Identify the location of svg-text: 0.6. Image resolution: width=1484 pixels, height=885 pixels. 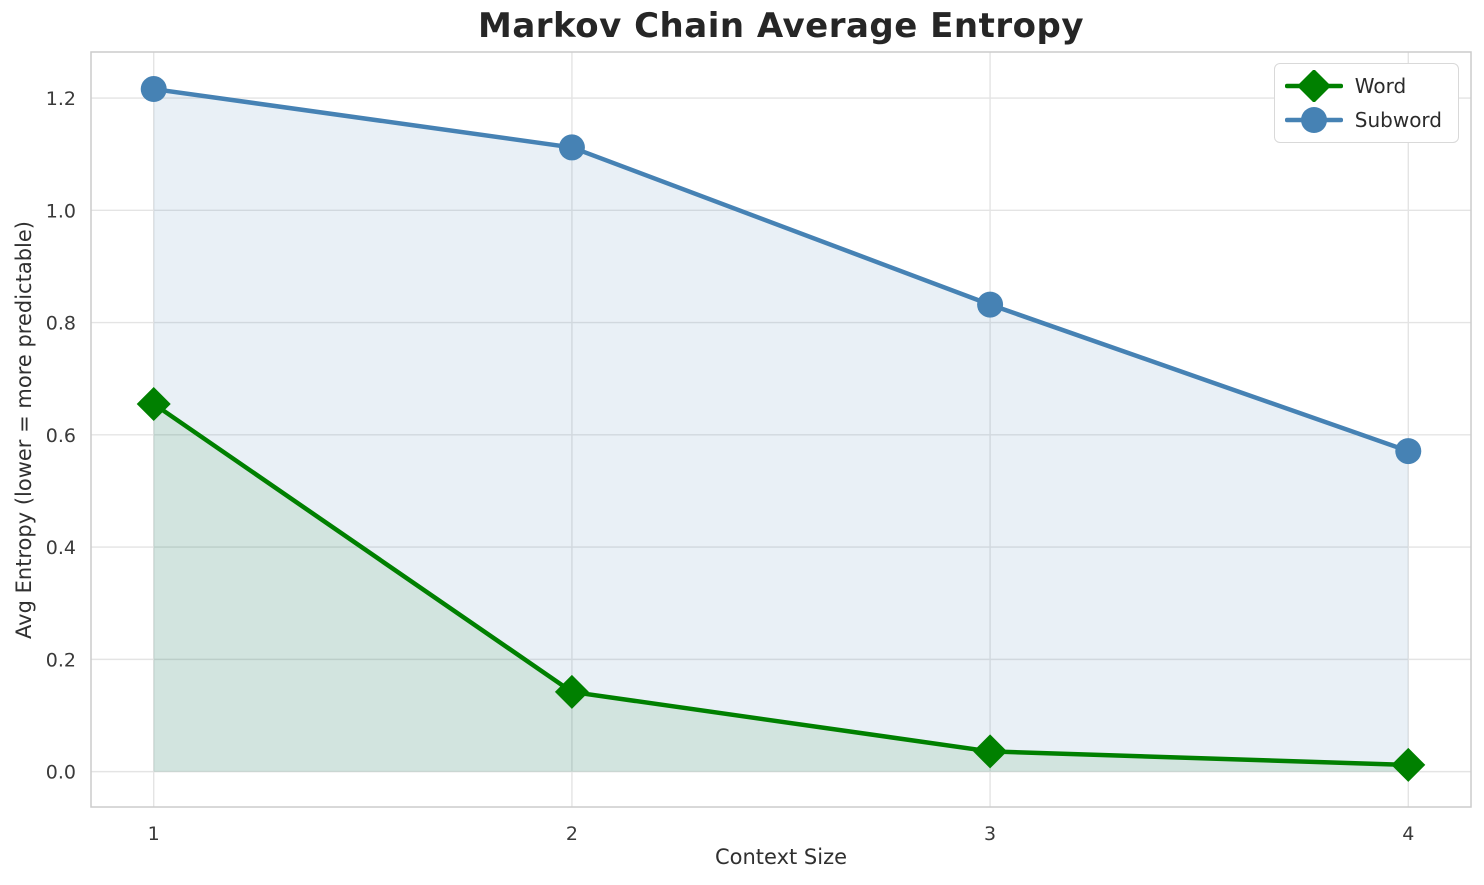
(61, 436).